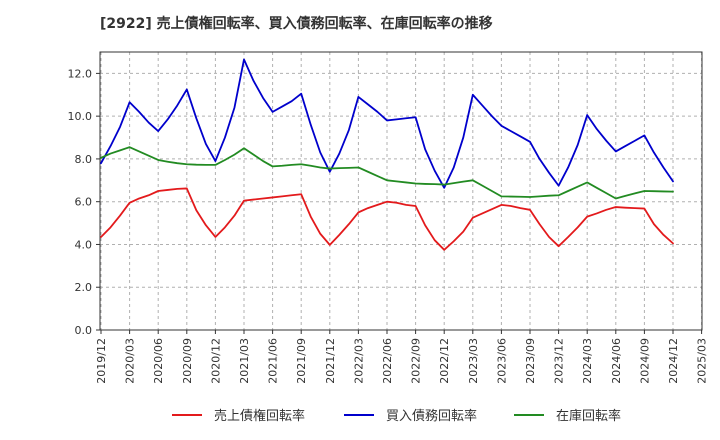  I want to click on x-tick-label: 2023/03, so click(473, 361).